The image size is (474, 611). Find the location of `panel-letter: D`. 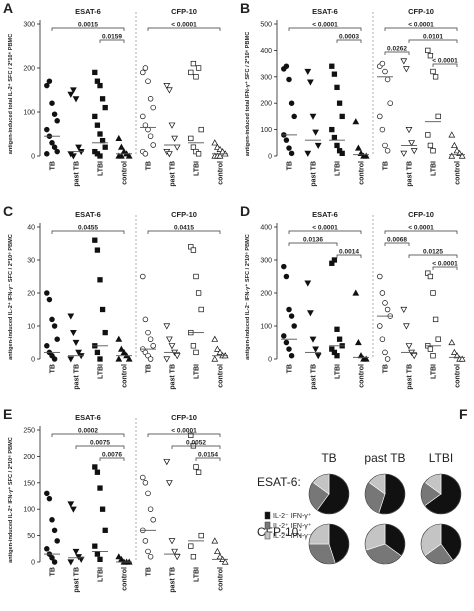

panel-letter: D is located at coordinates (245, 211).